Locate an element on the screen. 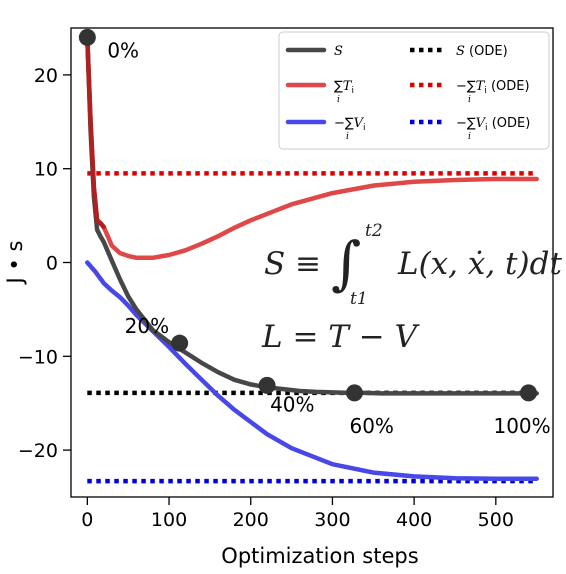  legend-label: ∑Ti is located at coordinates (344, 87).